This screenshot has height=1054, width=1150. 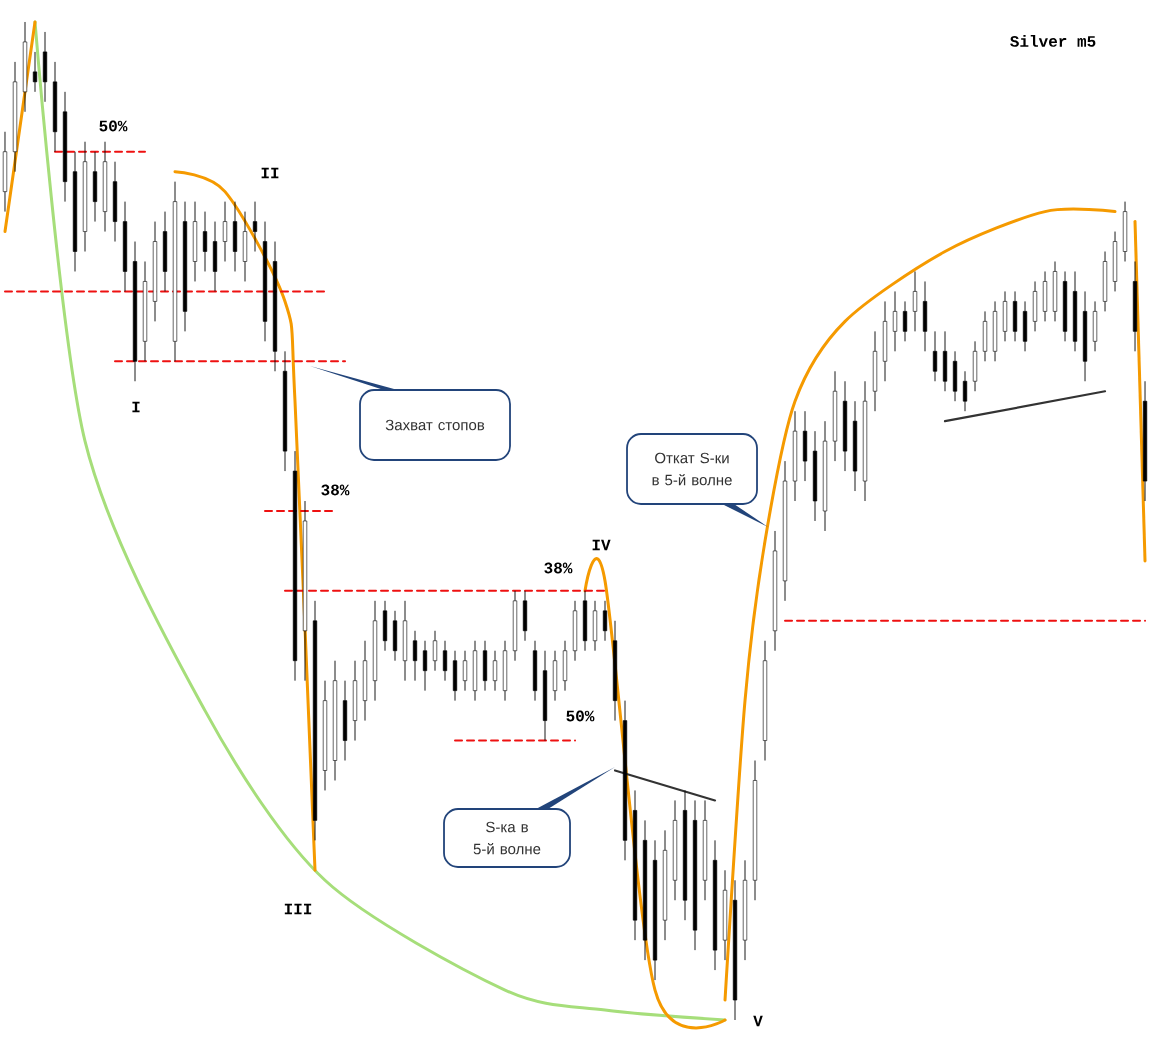 What do you see at coordinates (692, 469) in the screenshot?
I see `annotation: Откат S-ки в 5-й волне` at bounding box center [692, 469].